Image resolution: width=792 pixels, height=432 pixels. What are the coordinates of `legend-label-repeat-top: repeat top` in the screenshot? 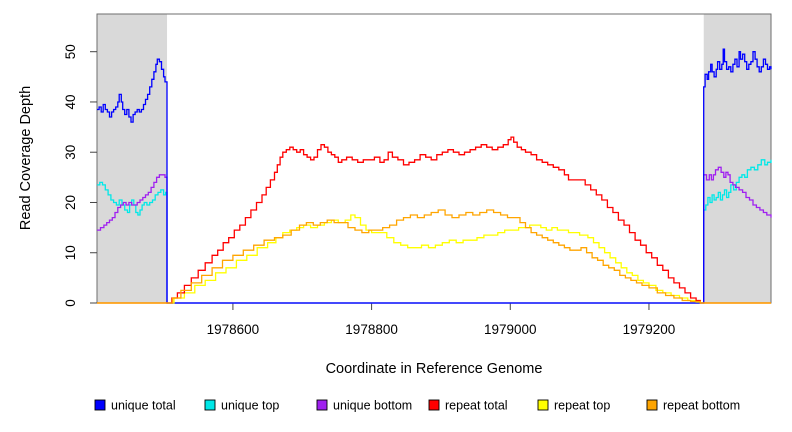 It's located at (582, 406).